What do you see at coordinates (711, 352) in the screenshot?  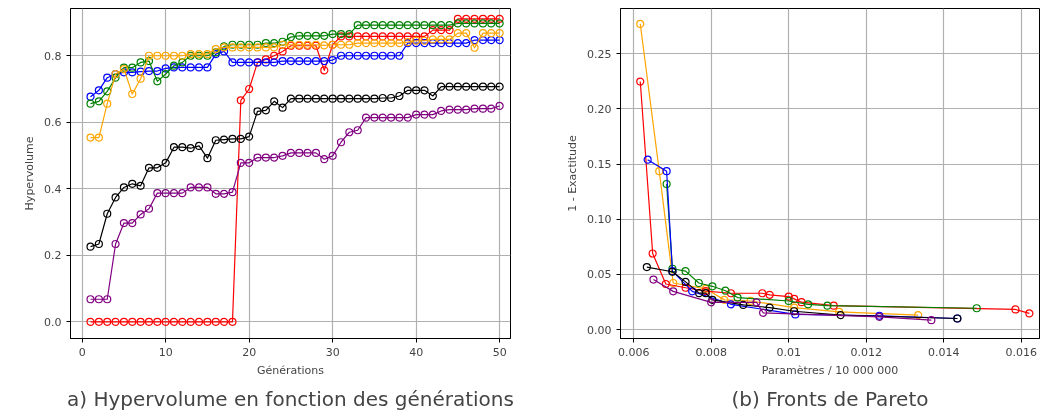 I see `x-tick-label: 0.008` at bounding box center [711, 352].